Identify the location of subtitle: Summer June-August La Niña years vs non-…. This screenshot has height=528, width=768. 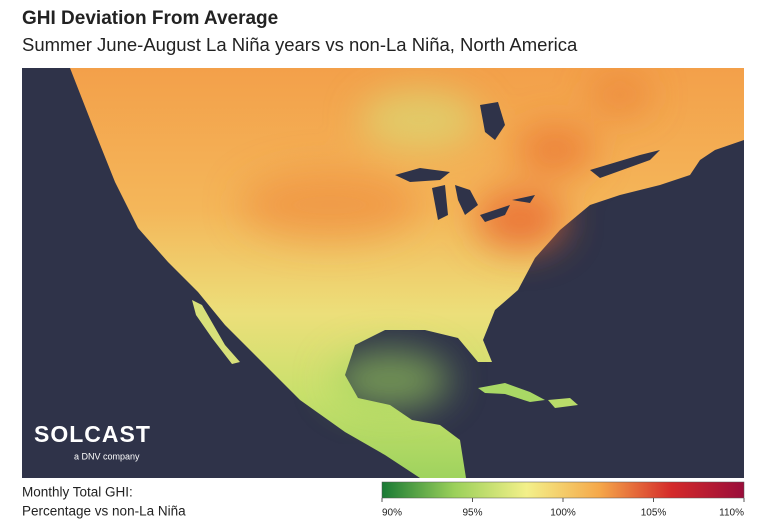
(300, 44).